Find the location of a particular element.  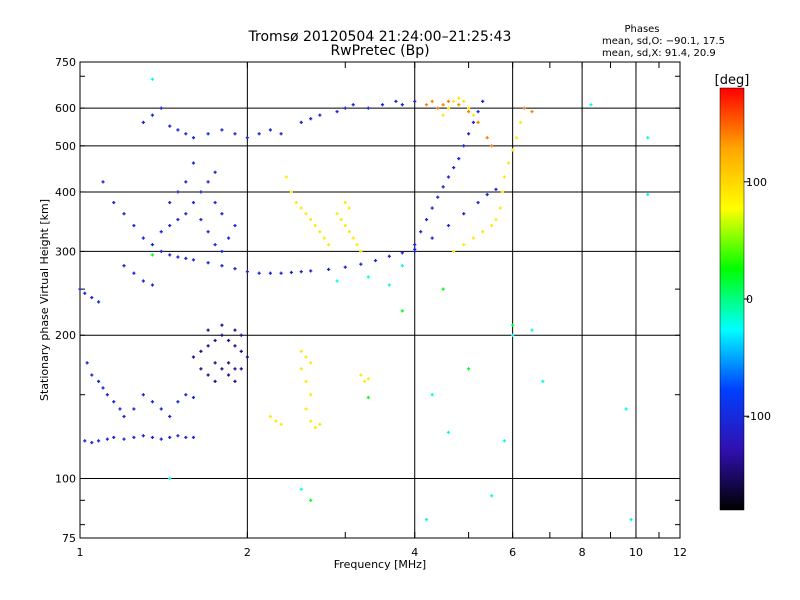

y-tick-label: 75 is located at coordinates (69, 538).